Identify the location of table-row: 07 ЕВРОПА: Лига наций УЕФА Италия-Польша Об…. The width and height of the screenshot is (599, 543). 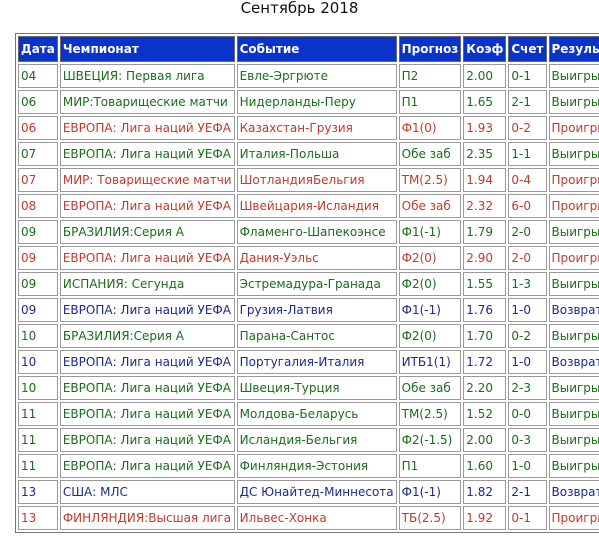
(308, 154).